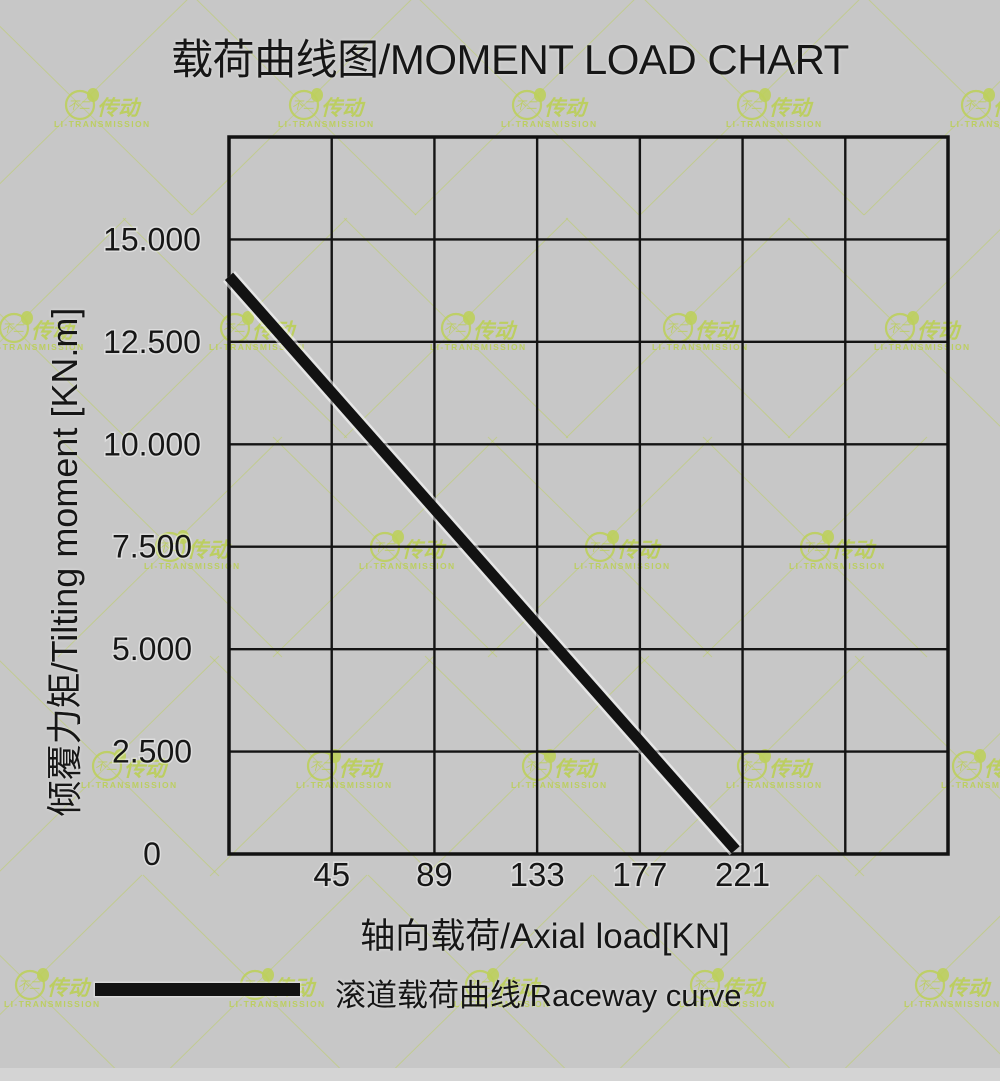  I want to click on y-tick-label: 12.500, so click(152, 342).